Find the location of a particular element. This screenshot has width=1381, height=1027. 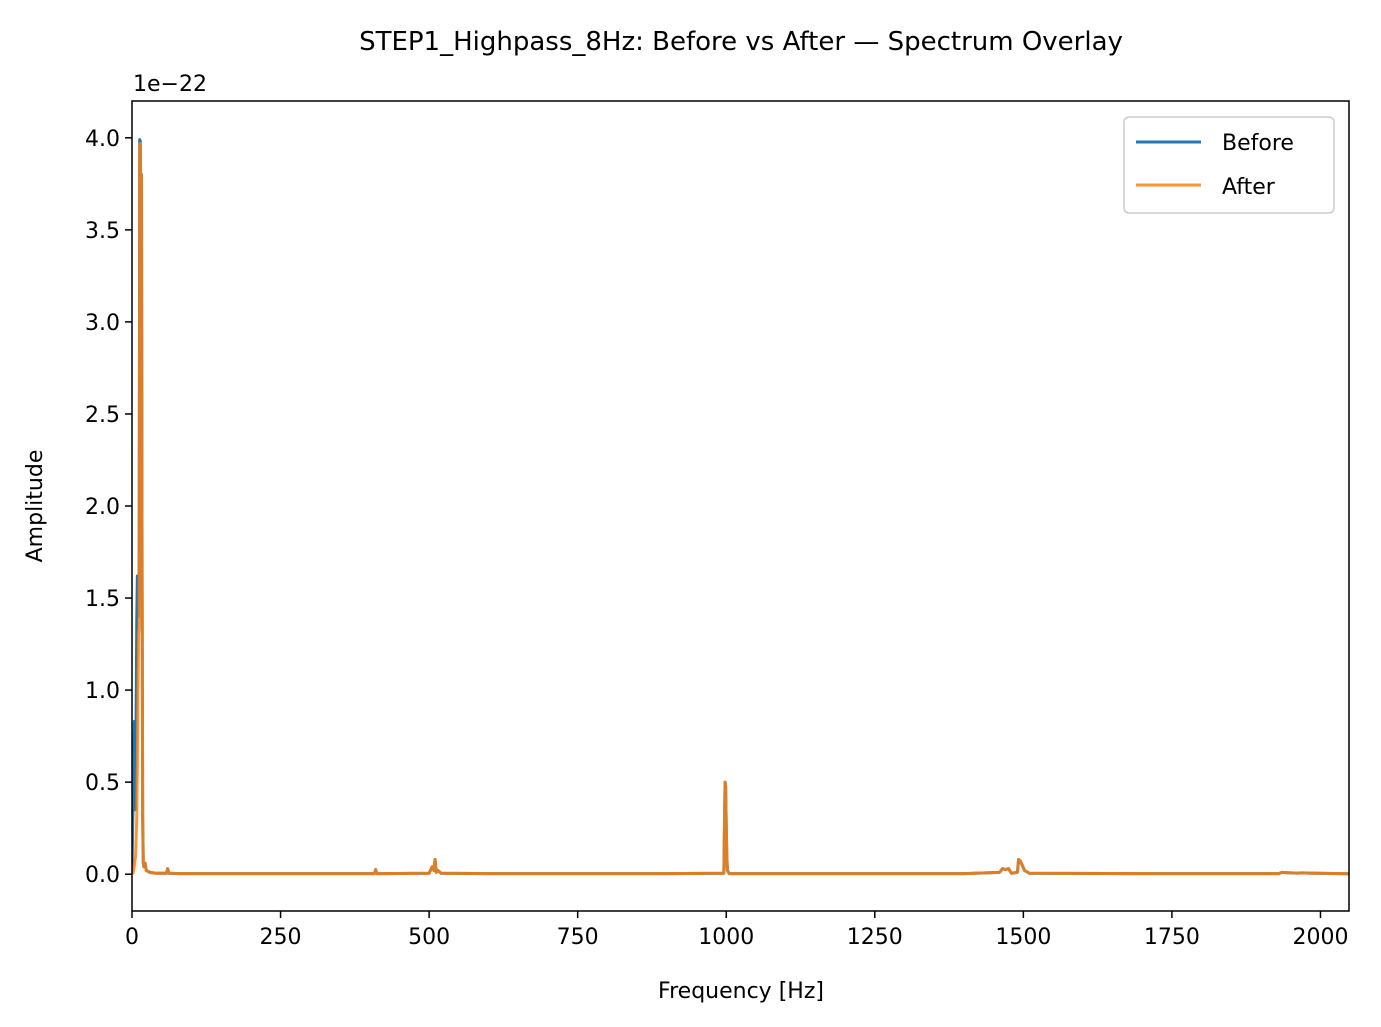

x-tick-label: 1000 is located at coordinates (726, 937).